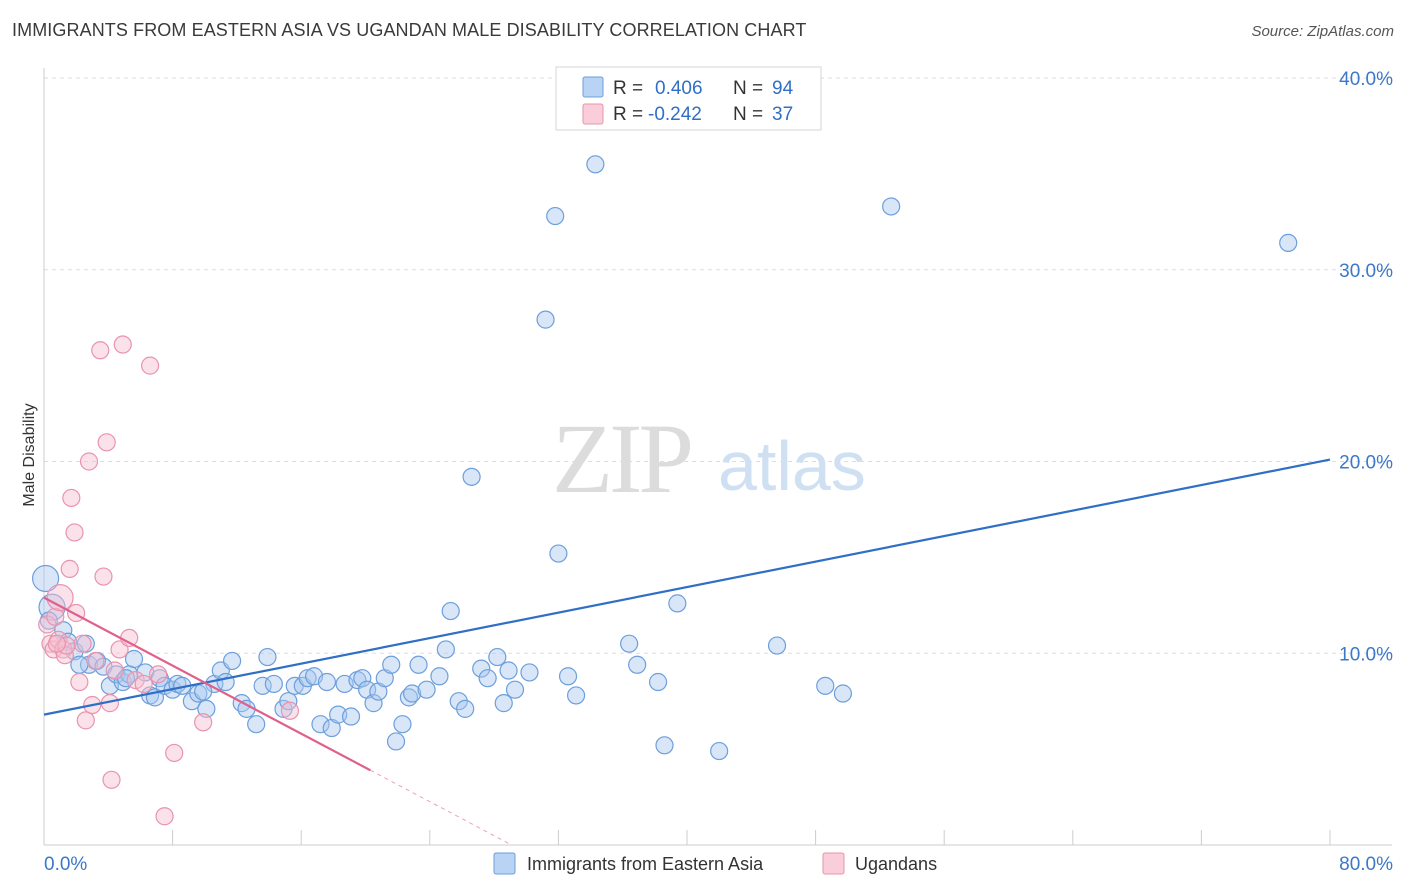 This screenshot has height=892, width=1406. I want to click on x-tick-label-1: 80.0%, so click(1366, 864).